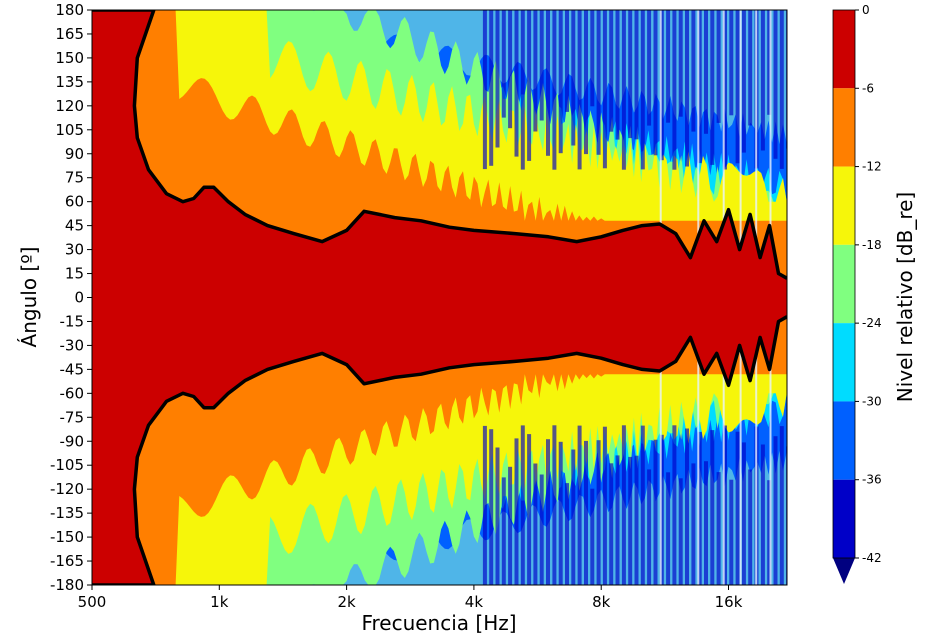  I want to click on colorbar-tick-label: 0, so click(866, 10).